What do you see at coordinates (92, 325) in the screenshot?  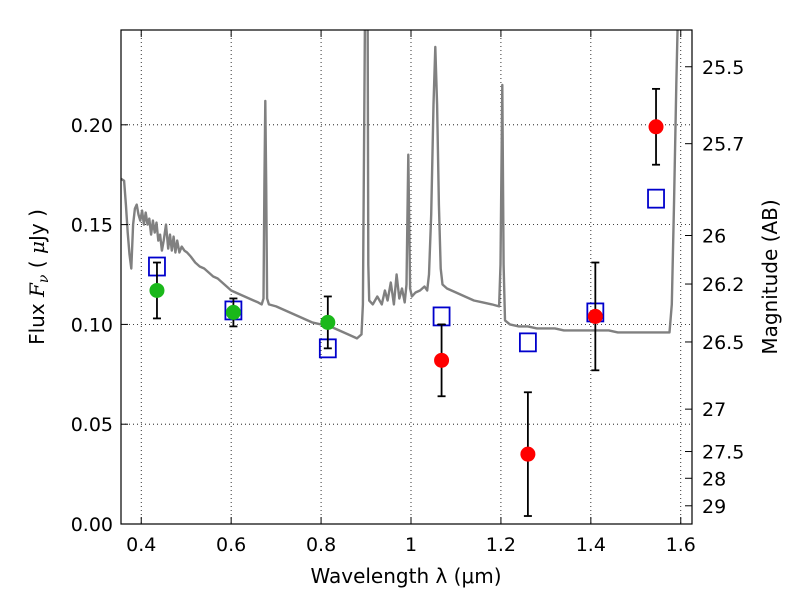 I see `y-tick-label: 0.10` at bounding box center [92, 325].